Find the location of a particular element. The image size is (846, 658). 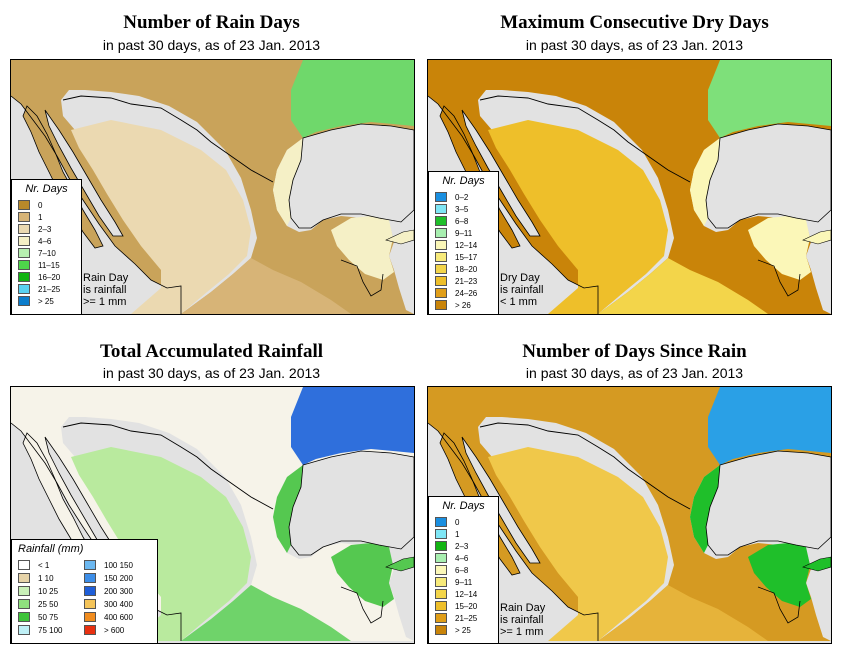

legend-item: 75 100 is located at coordinates (40, 630).